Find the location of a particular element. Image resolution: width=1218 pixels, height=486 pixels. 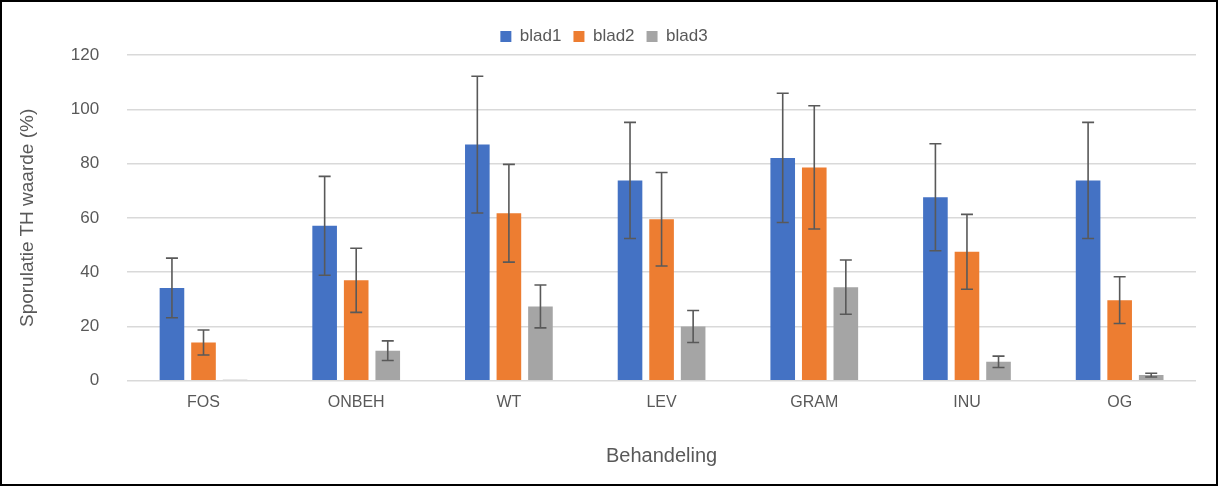

legend-label: blad1 is located at coordinates (540, 36).